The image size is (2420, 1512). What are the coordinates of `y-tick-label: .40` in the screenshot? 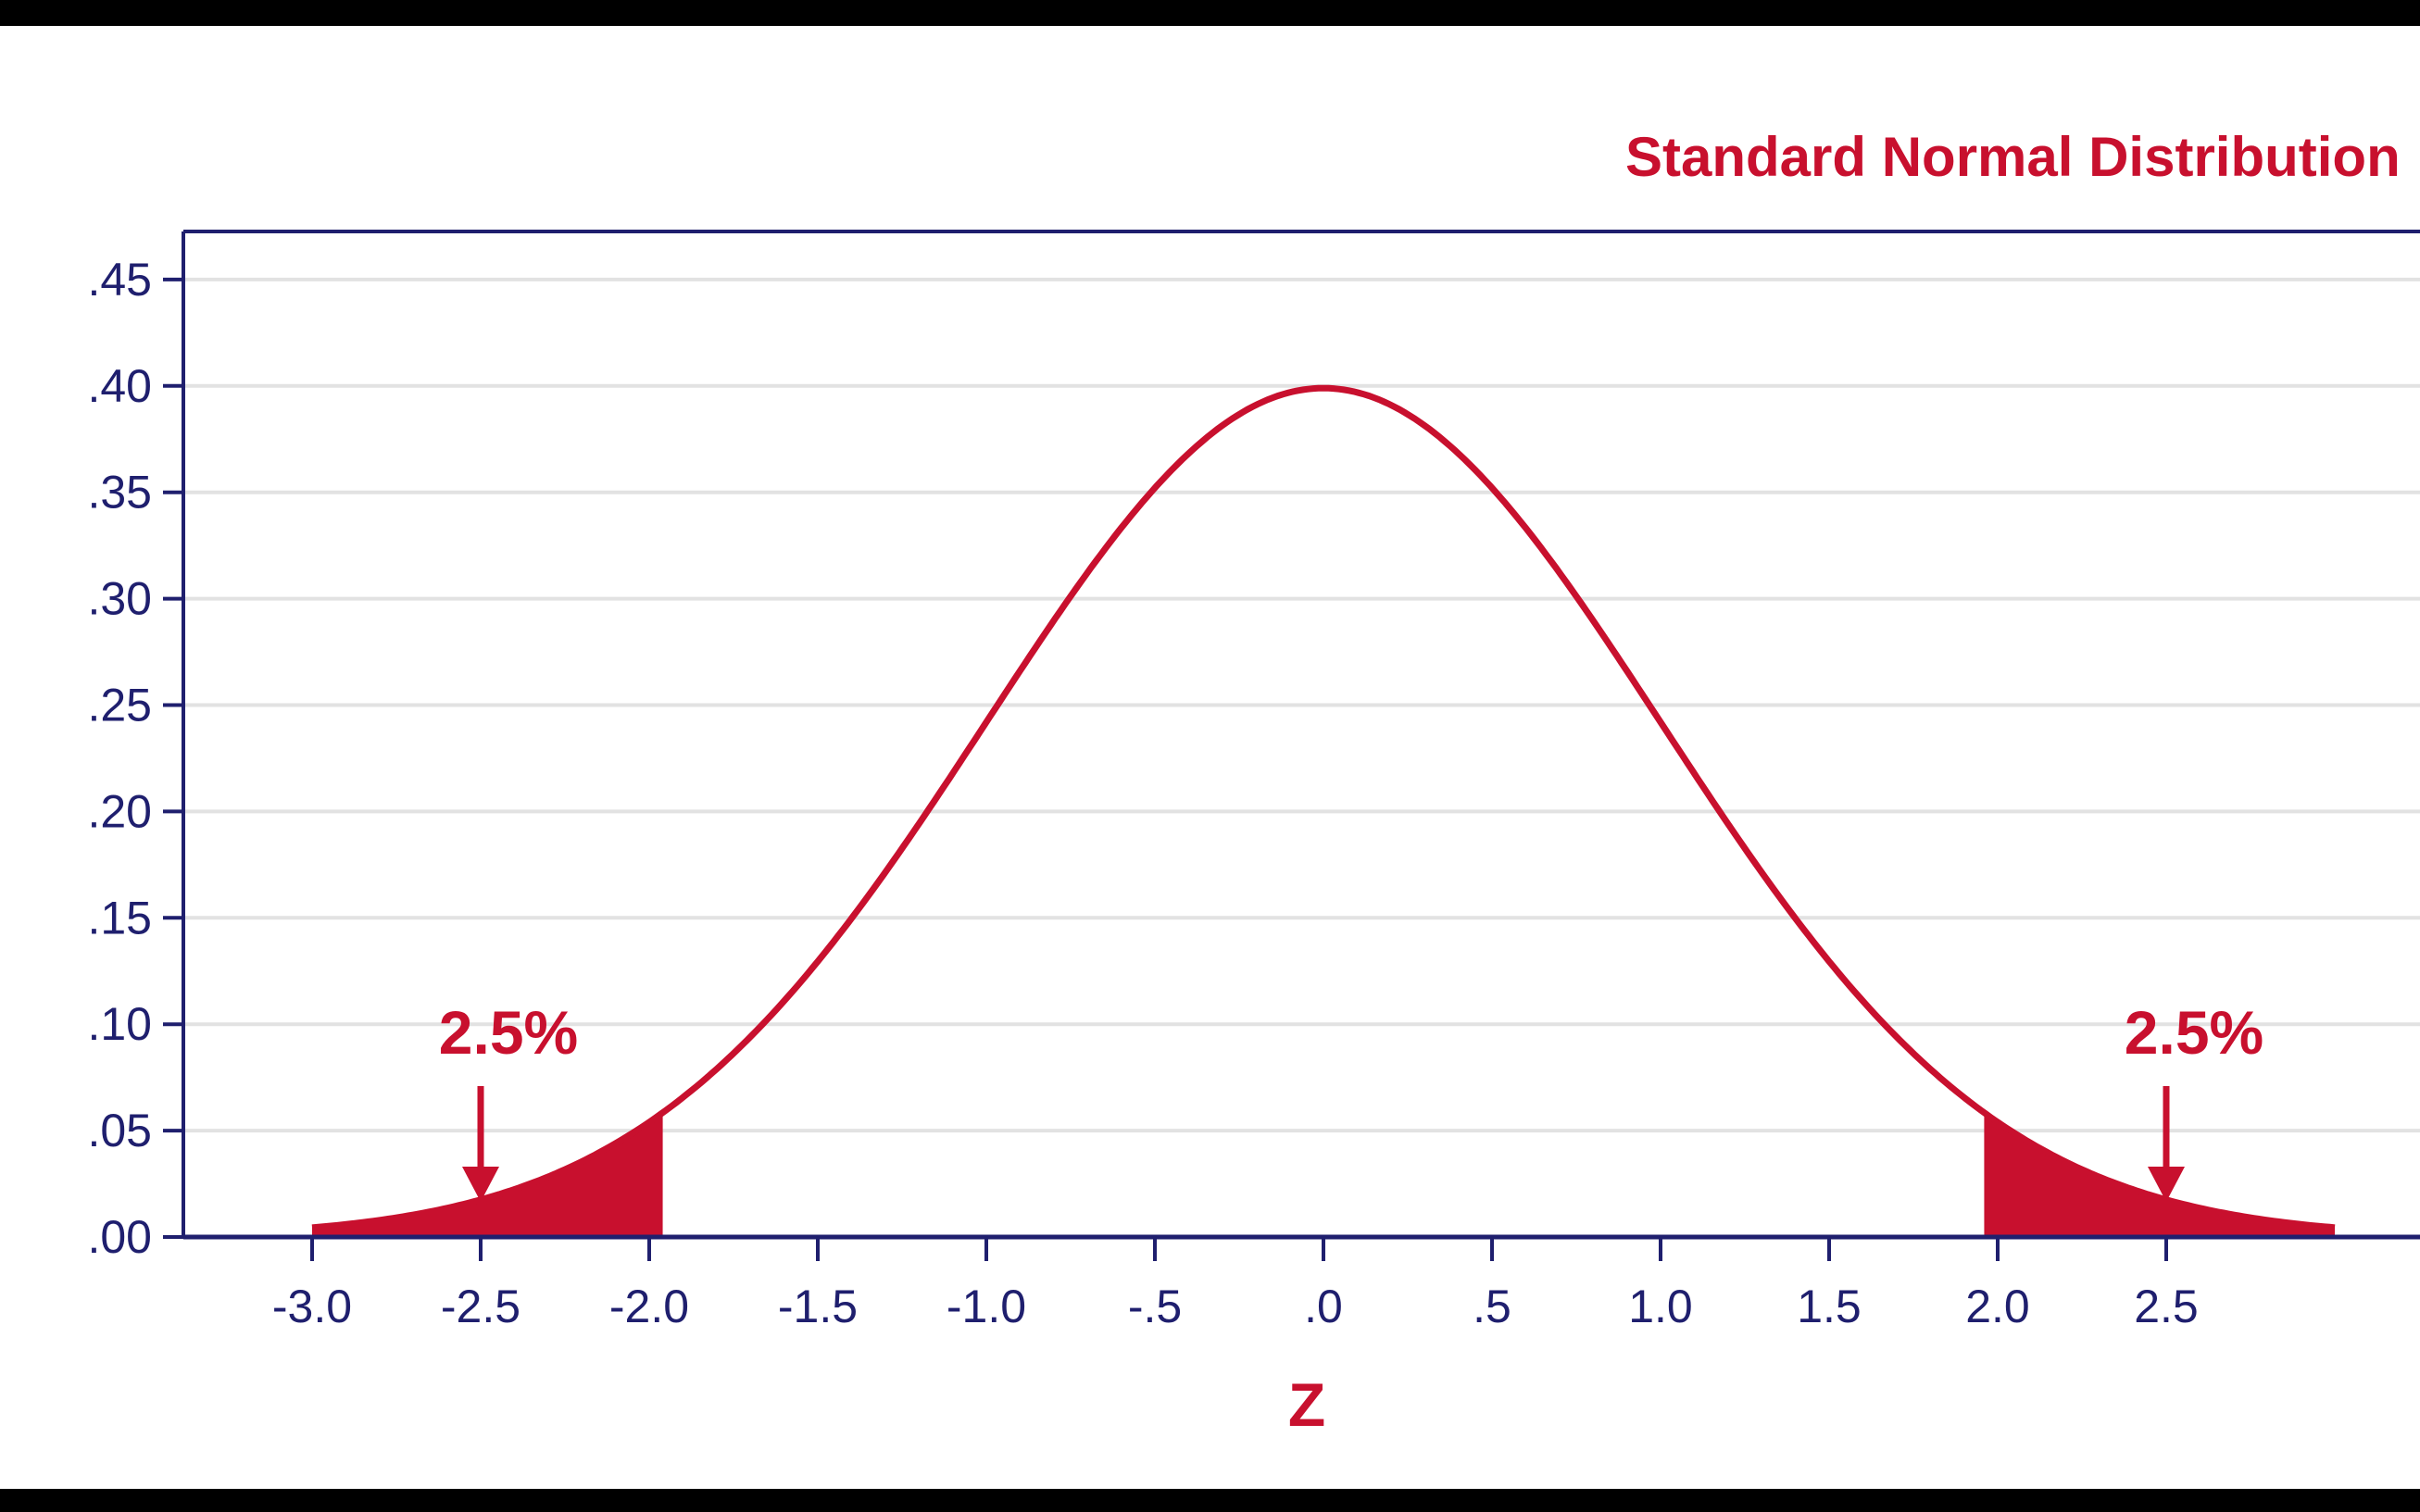 It's located at (120, 386).